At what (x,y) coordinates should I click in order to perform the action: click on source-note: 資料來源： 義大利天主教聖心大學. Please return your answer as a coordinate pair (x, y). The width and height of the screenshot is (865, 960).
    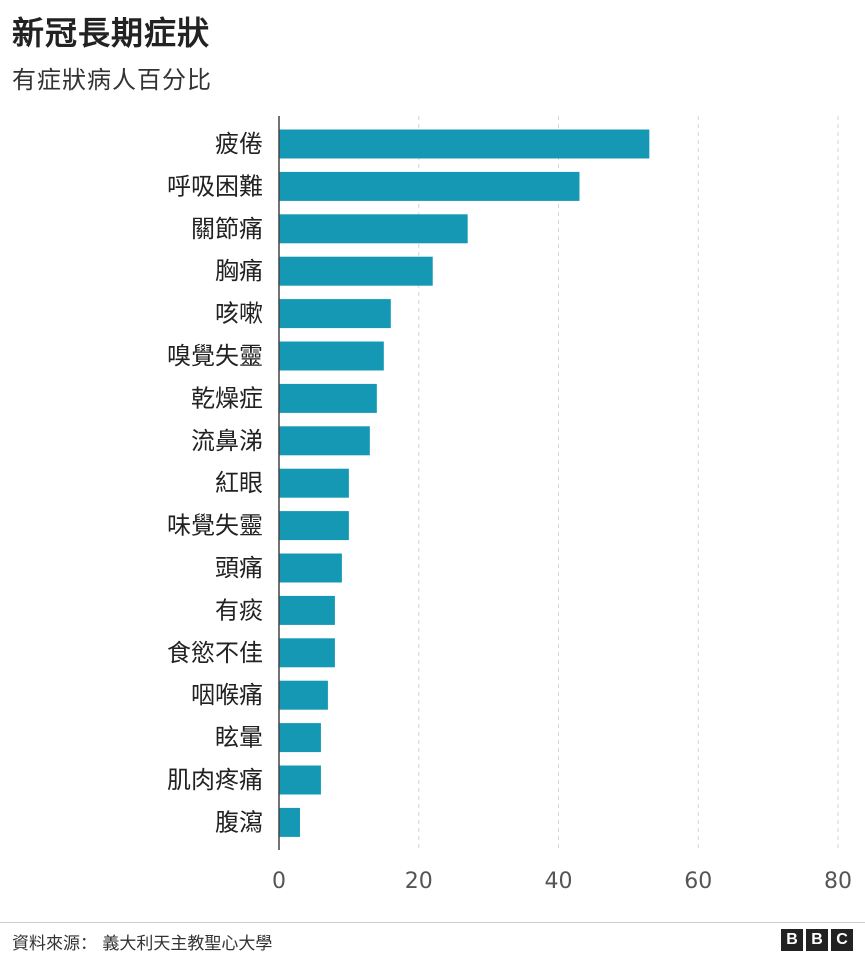
    Looking at the image, I should click on (142, 944).